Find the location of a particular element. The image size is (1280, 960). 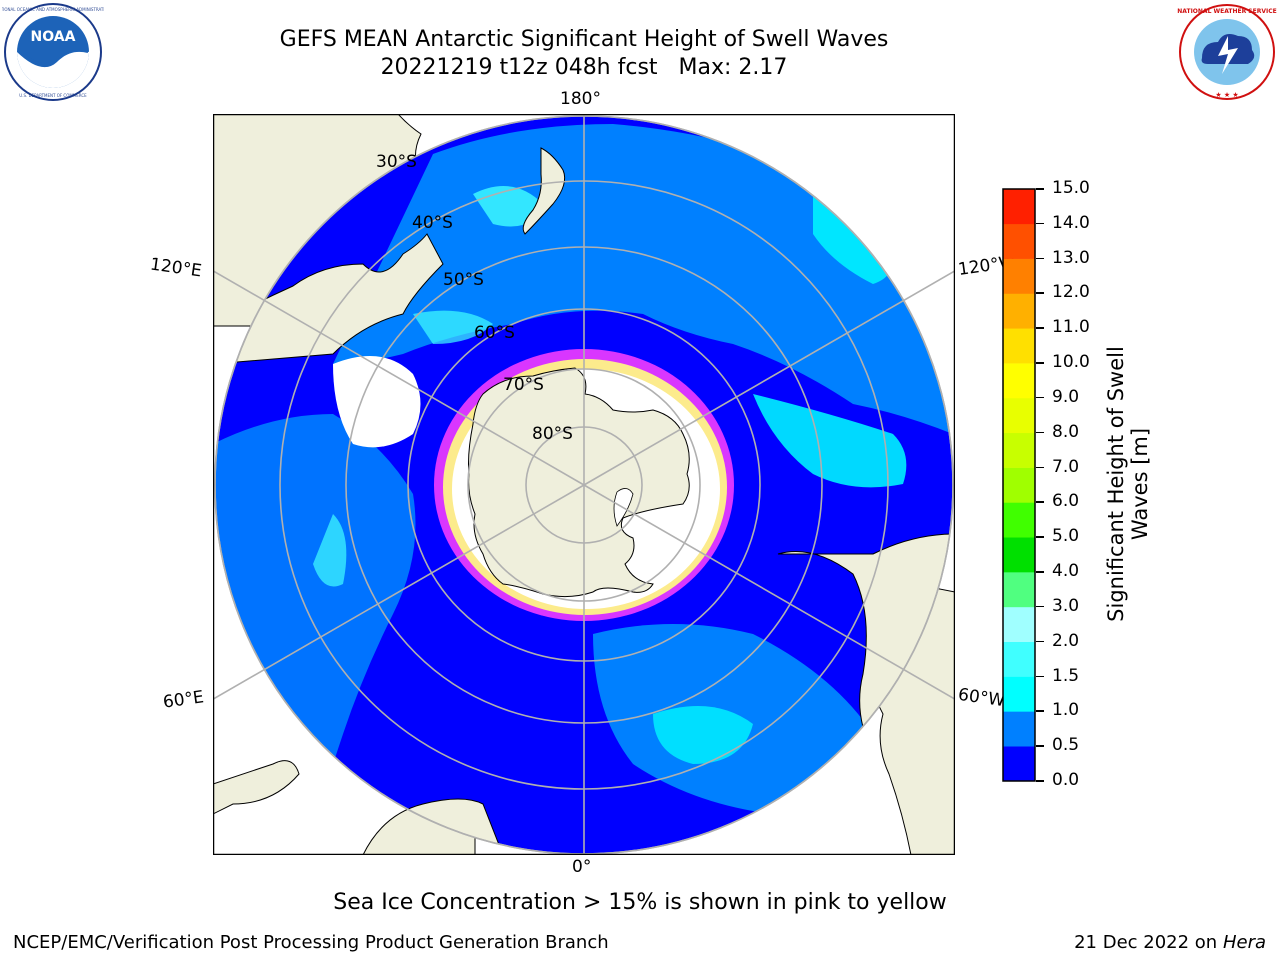

colorbar is located at coordinates (1019, 485).